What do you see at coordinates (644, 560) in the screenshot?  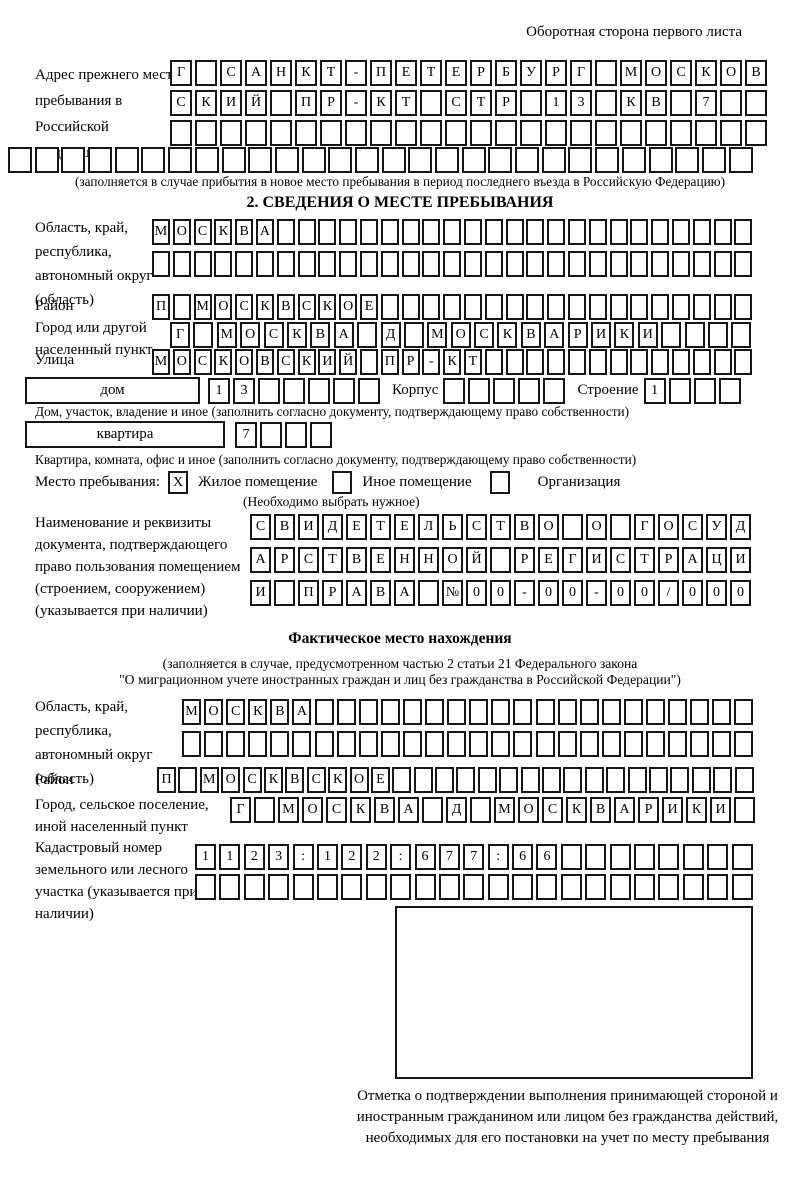 I see `char-box: Т` at bounding box center [644, 560].